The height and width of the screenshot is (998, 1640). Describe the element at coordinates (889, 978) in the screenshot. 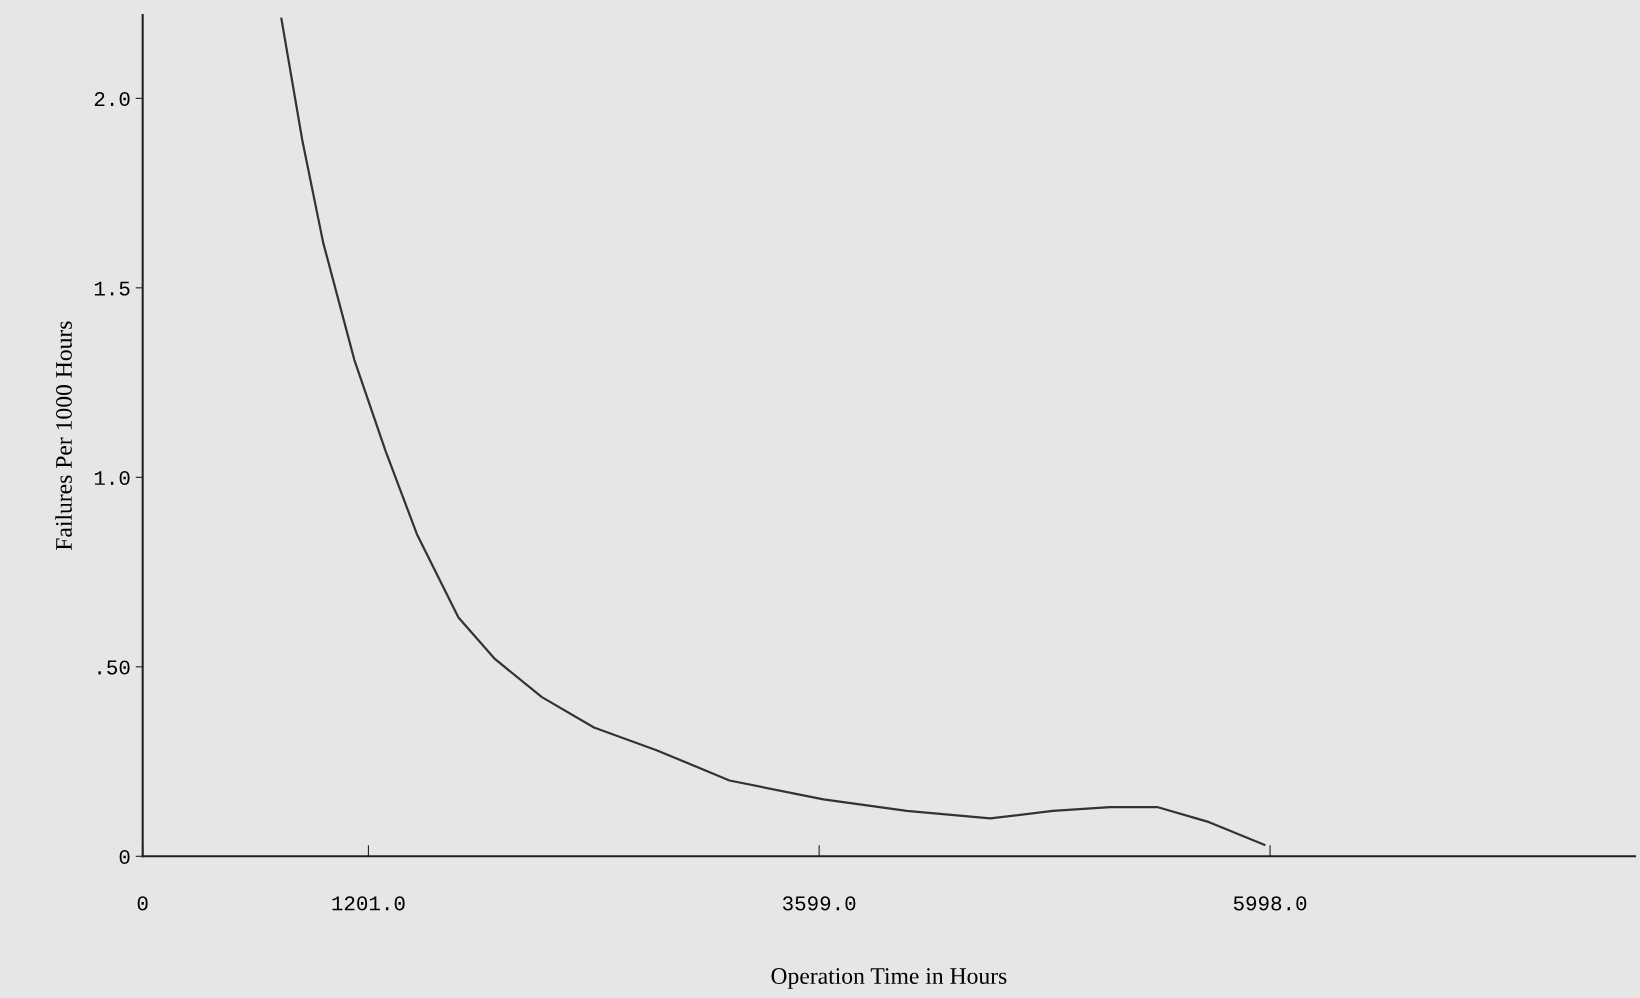

I see `x-axis-title: Operation Time in Hours` at that location.